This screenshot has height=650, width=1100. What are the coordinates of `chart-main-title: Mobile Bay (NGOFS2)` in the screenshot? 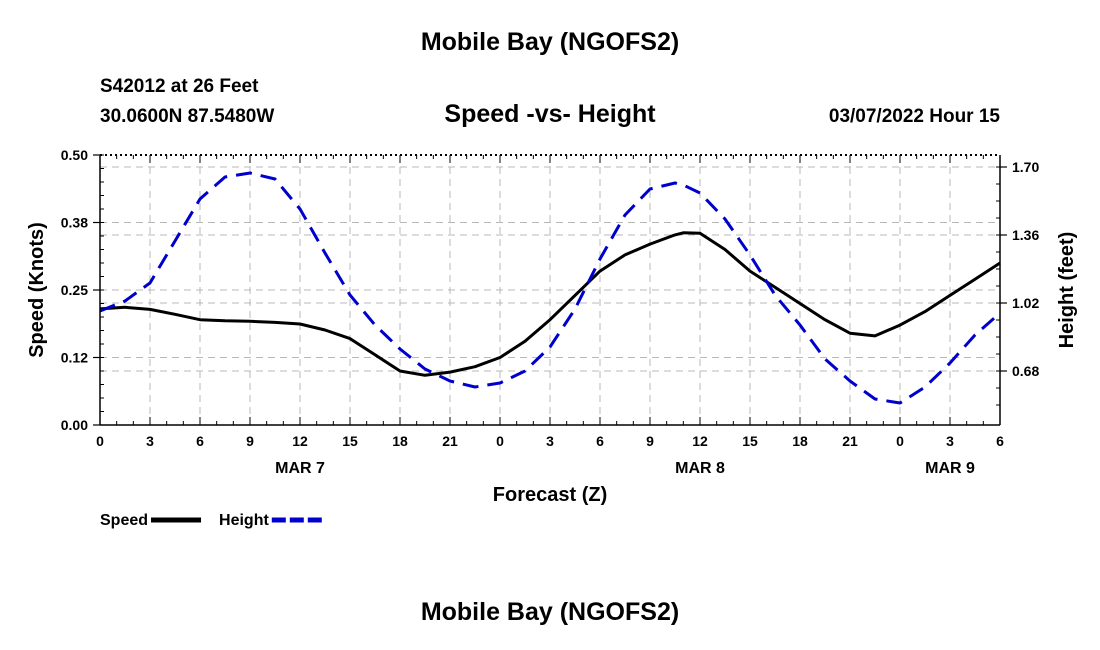 It's located at (550, 42).